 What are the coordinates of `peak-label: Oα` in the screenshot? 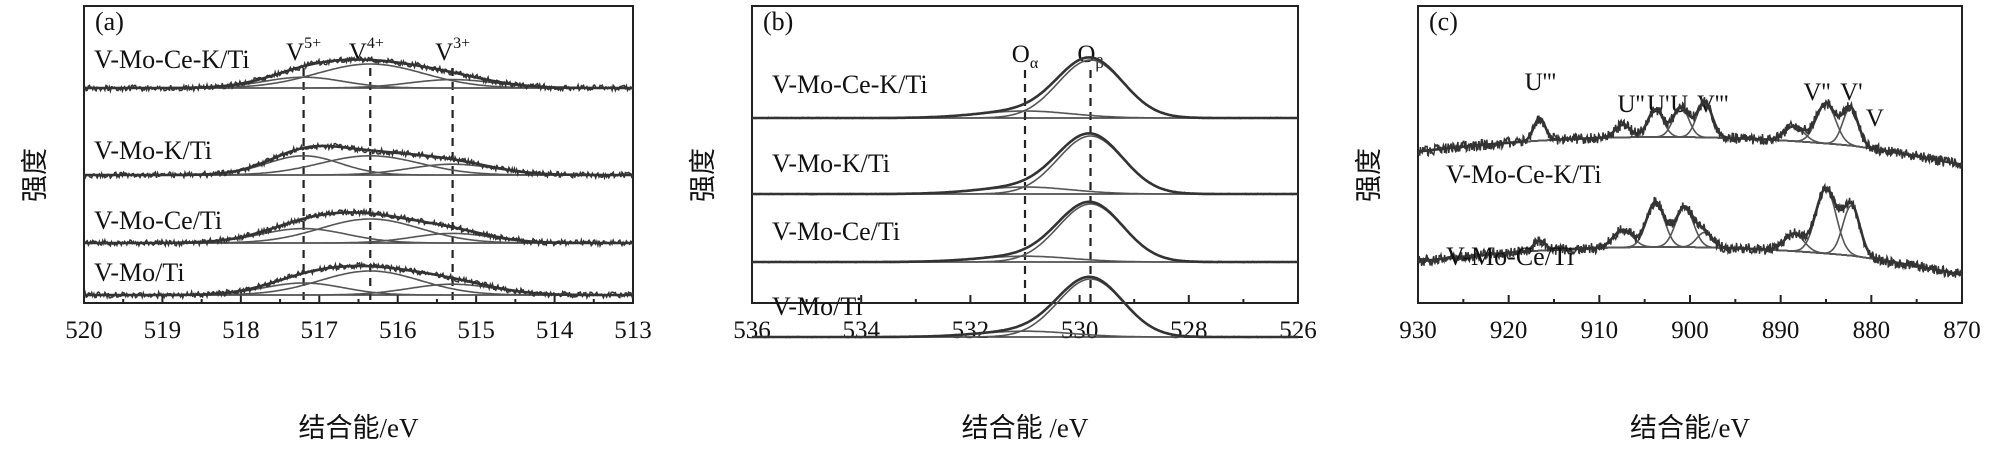 It's located at (1025, 56).